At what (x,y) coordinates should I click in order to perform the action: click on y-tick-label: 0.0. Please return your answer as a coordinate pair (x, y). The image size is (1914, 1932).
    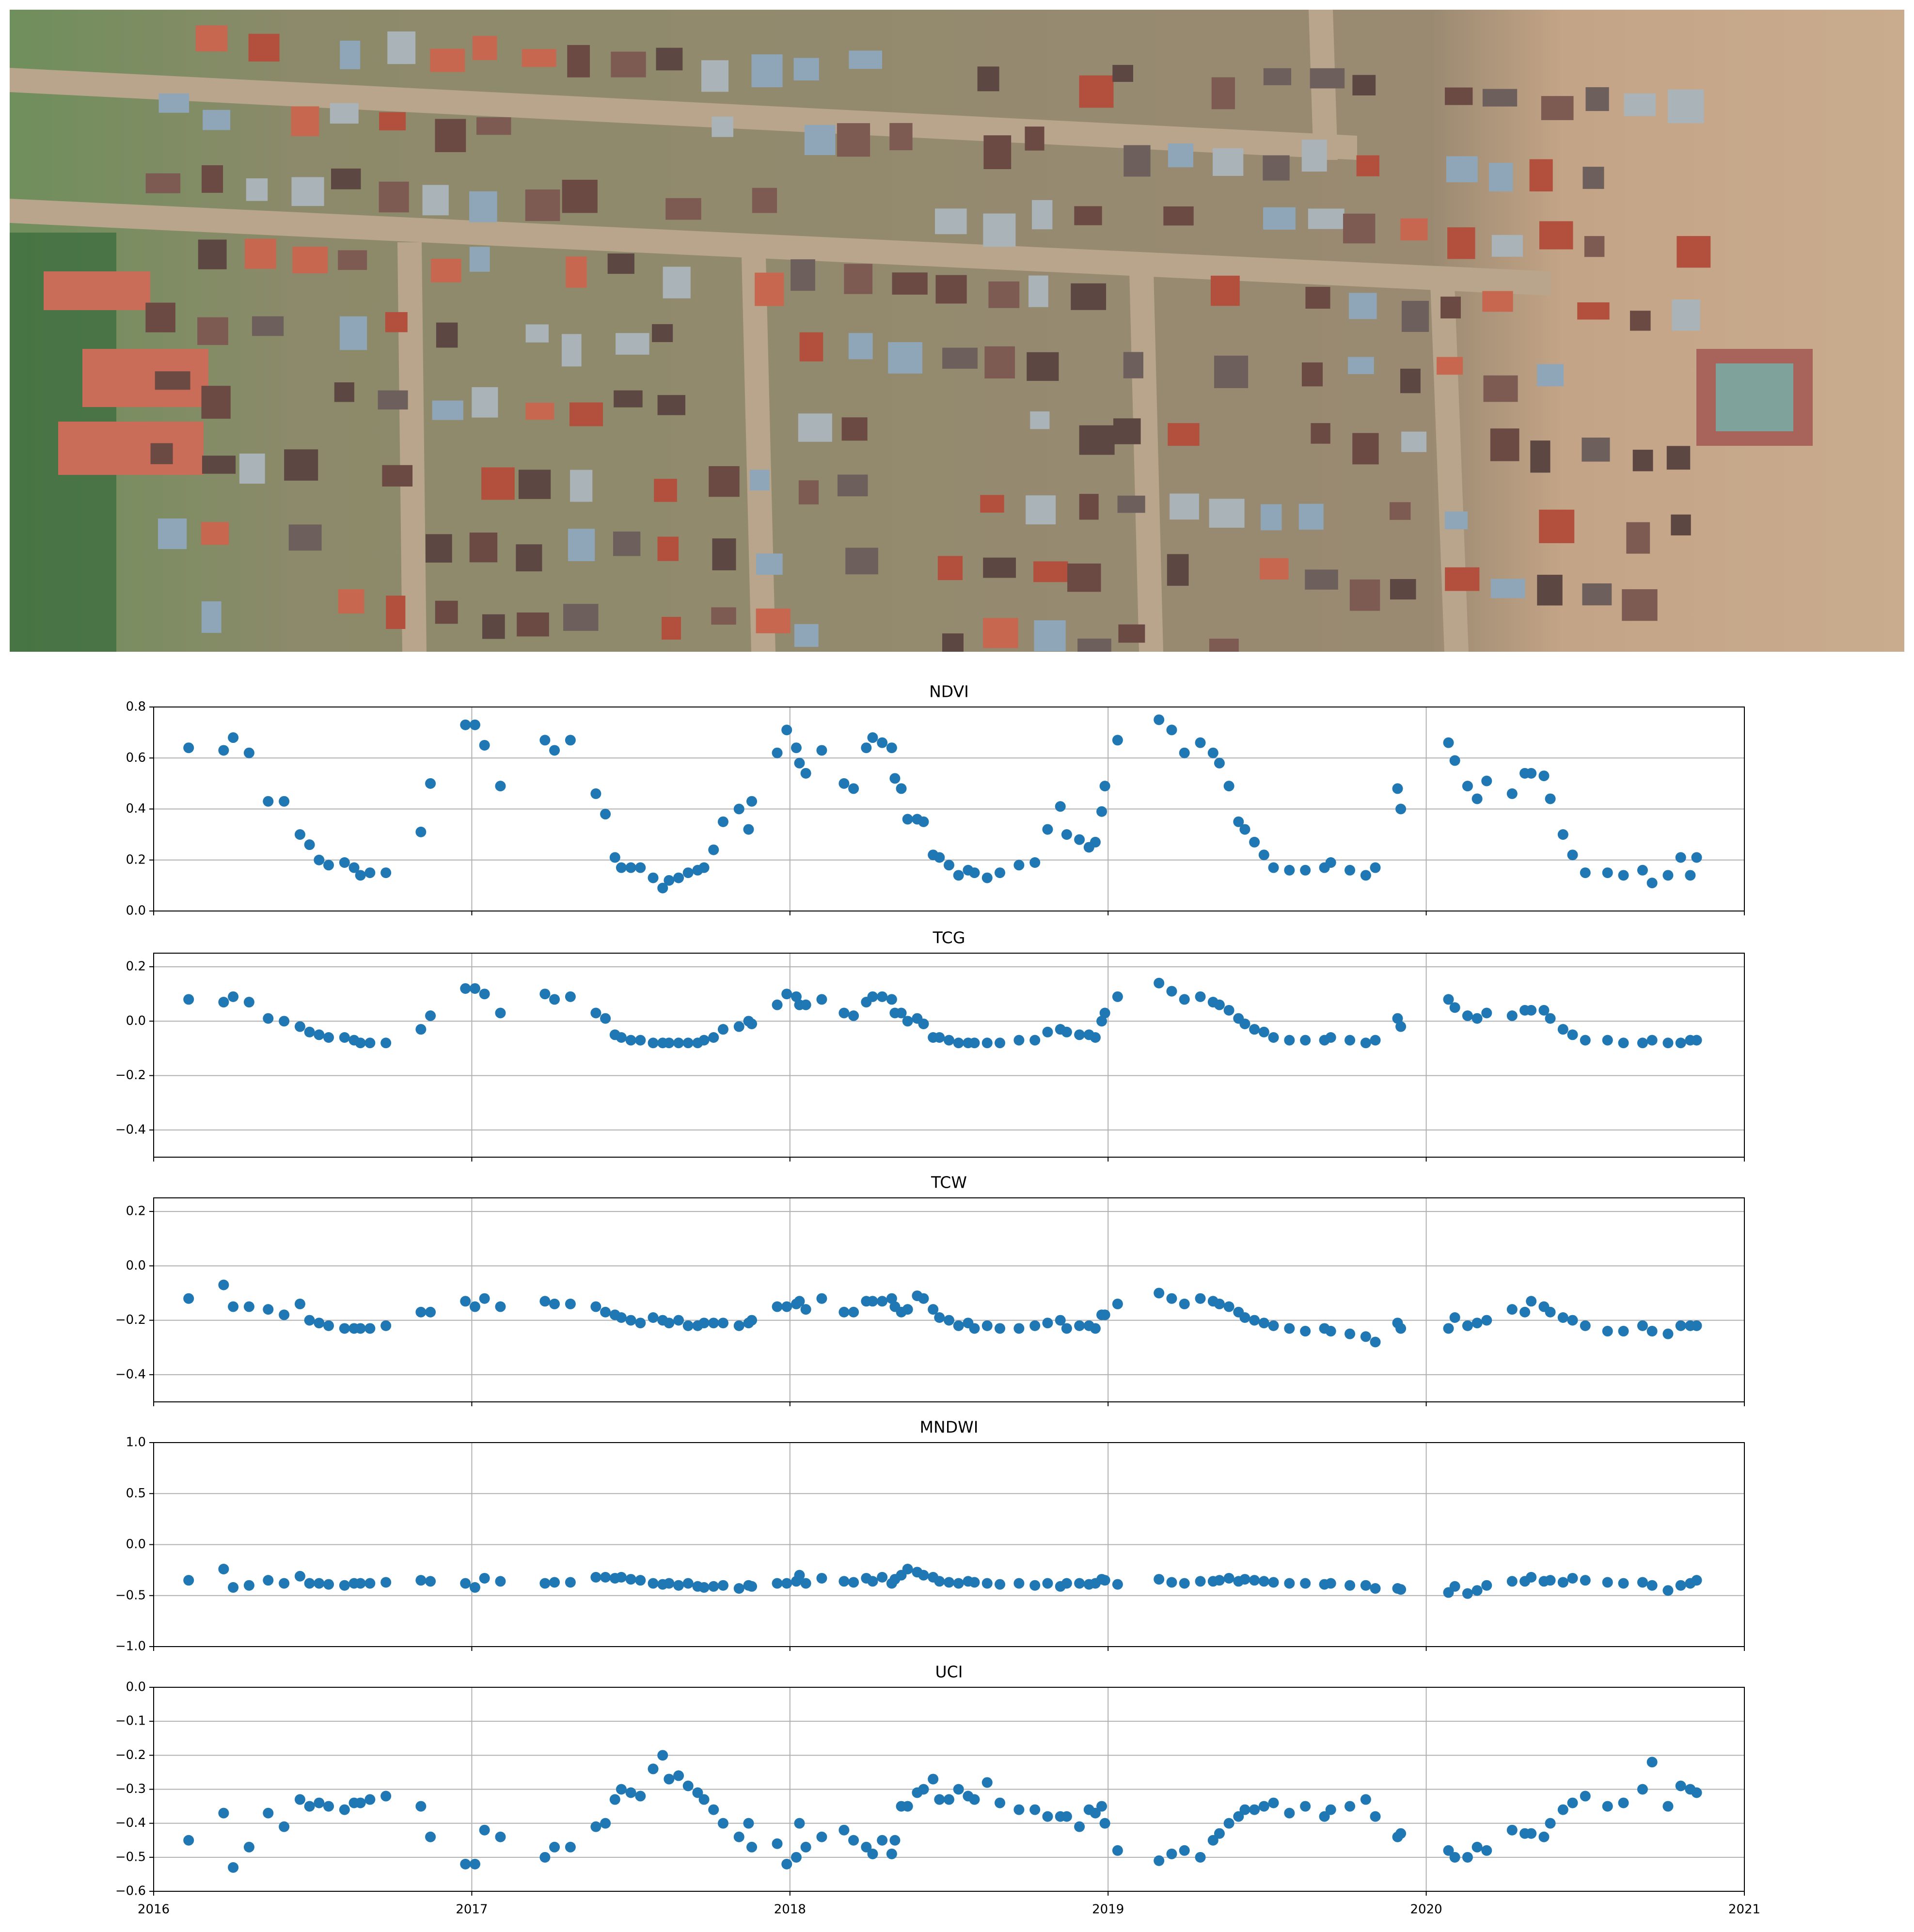
    Looking at the image, I should click on (136, 1265).